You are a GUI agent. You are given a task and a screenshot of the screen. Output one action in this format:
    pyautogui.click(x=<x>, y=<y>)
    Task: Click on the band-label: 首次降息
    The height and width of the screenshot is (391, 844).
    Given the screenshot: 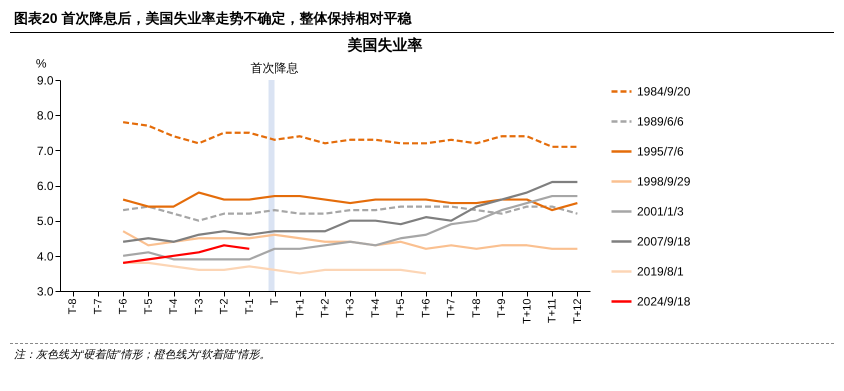 What is the action you would take?
    pyautogui.click(x=274, y=68)
    